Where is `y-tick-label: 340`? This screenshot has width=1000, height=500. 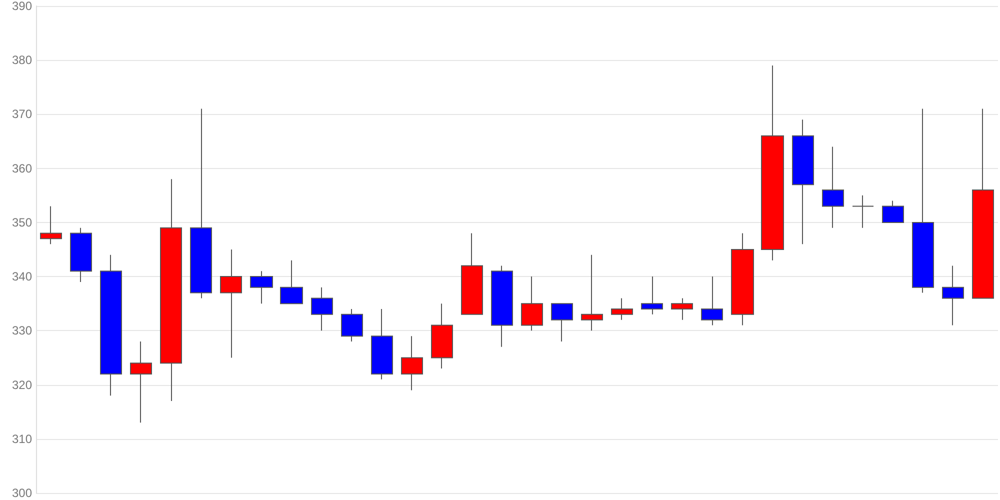
y-tick-label: 340 is located at coordinates (22, 277).